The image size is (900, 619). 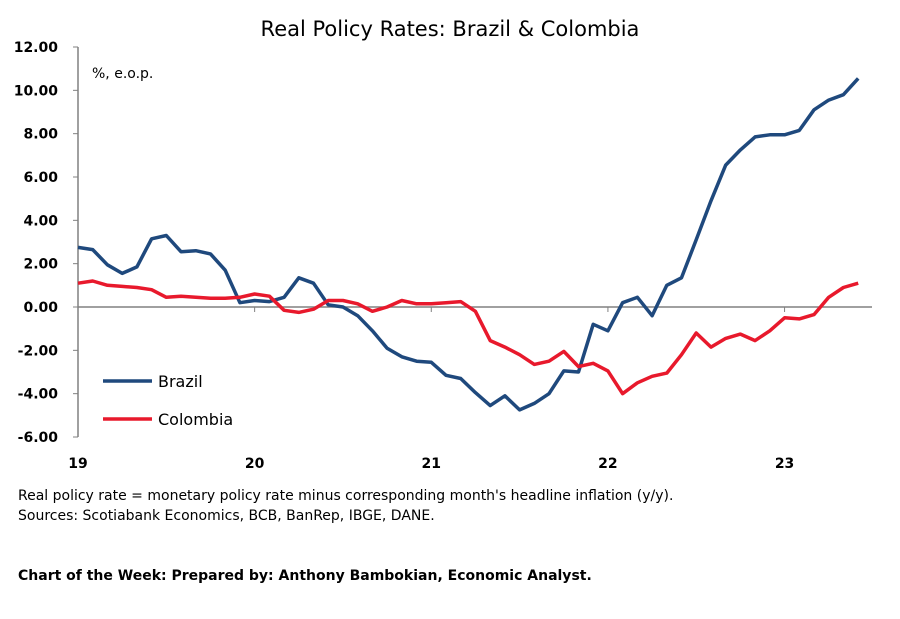 I want to click on x-tick-label: 20, so click(x=255, y=464).